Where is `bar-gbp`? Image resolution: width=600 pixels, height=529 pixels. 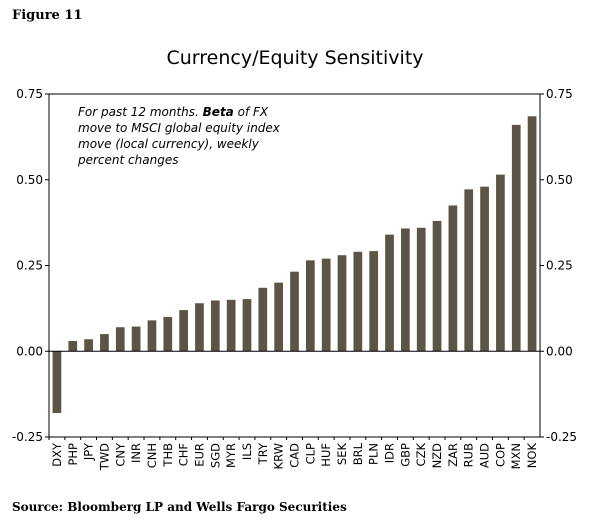
bar-gbp is located at coordinates (405, 290).